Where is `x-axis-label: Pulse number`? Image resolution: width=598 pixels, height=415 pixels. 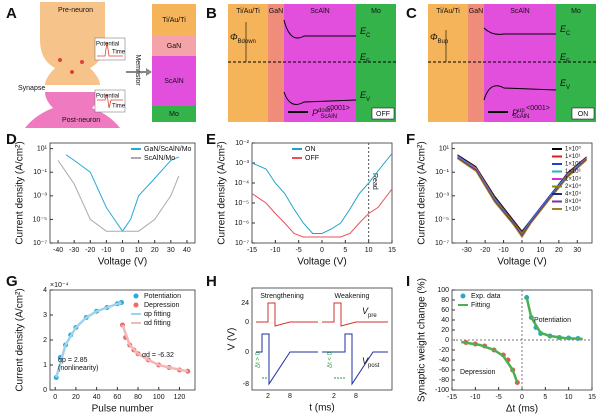 x-axis-label: Pulse number is located at coordinates (123, 409).